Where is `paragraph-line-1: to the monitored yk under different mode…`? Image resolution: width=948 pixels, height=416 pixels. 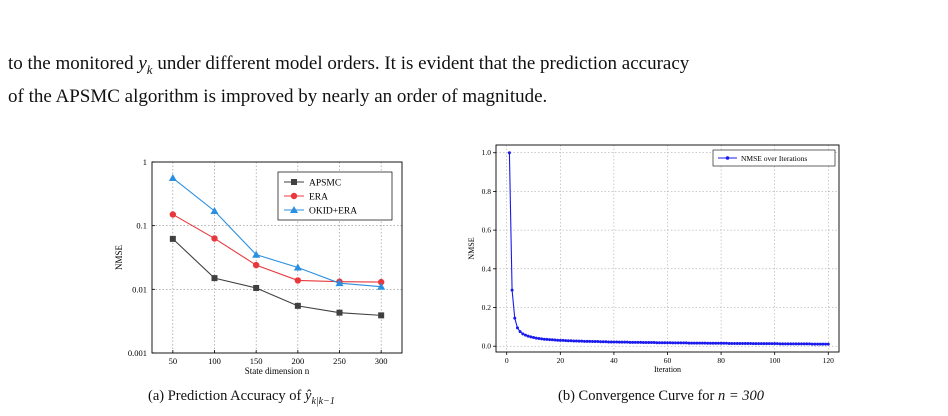
paragraph-line-1: to the monitored yk under different mode… is located at coordinates (475, 66).